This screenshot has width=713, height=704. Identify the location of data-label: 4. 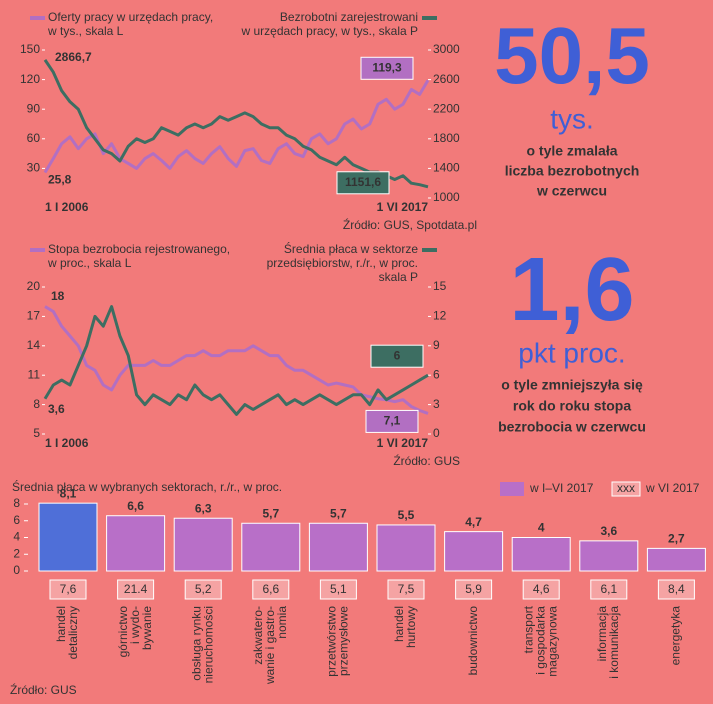
(541, 528).